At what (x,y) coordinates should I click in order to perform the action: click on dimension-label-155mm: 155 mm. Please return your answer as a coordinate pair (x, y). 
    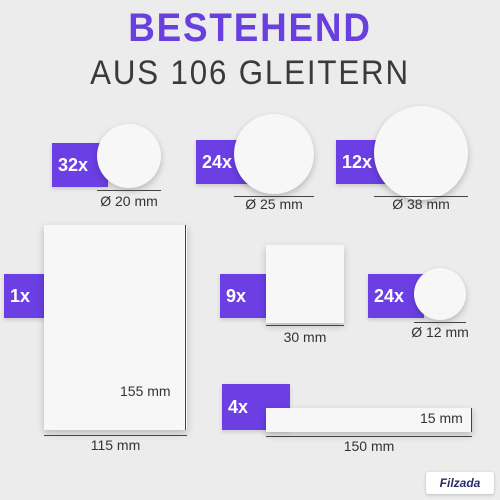
    Looking at the image, I should click on (145, 391).